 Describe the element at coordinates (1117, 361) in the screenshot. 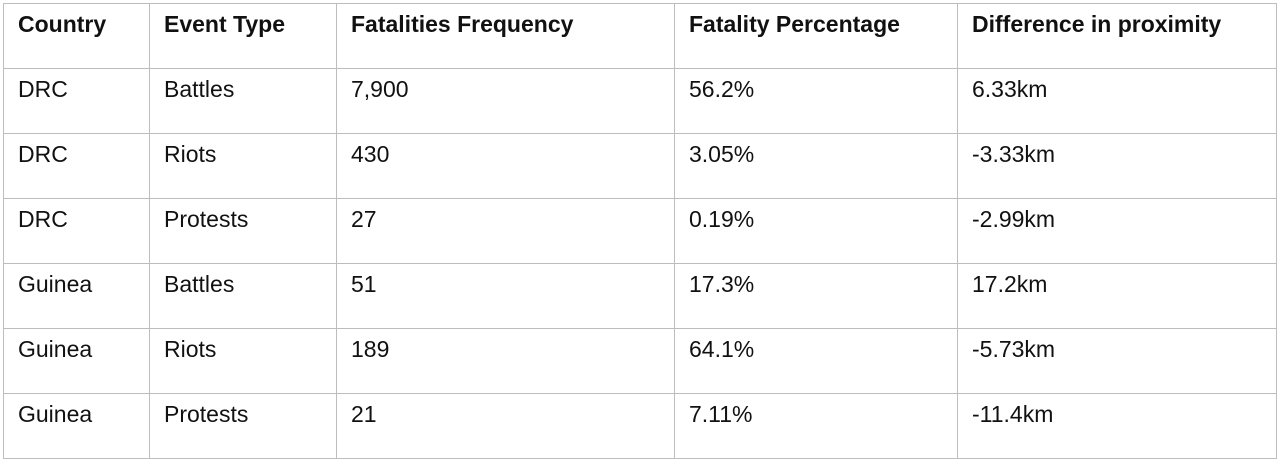

I see `cell-difference-in-proximity: -5.73km` at that location.